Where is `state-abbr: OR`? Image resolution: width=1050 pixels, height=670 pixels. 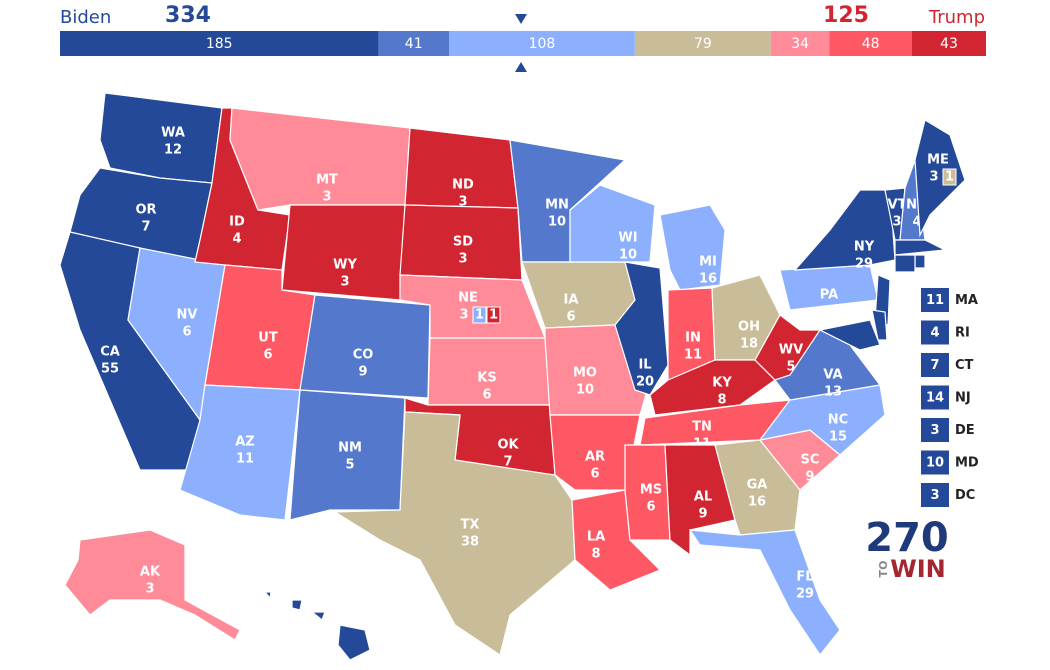
state-abbr: OR is located at coordinates (145, 210).